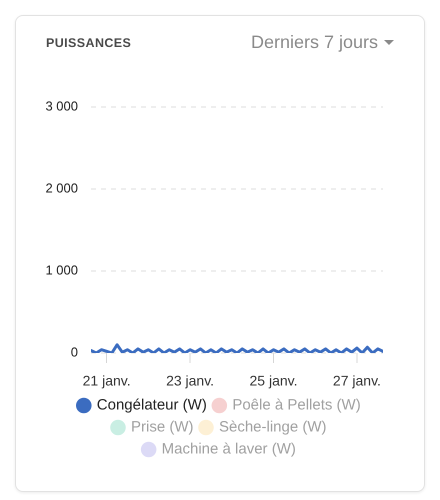  Describe the element at coordinates (314, 42) in the screenshot. I see `chart-subtitle: Derniers 7 jours` at that location.